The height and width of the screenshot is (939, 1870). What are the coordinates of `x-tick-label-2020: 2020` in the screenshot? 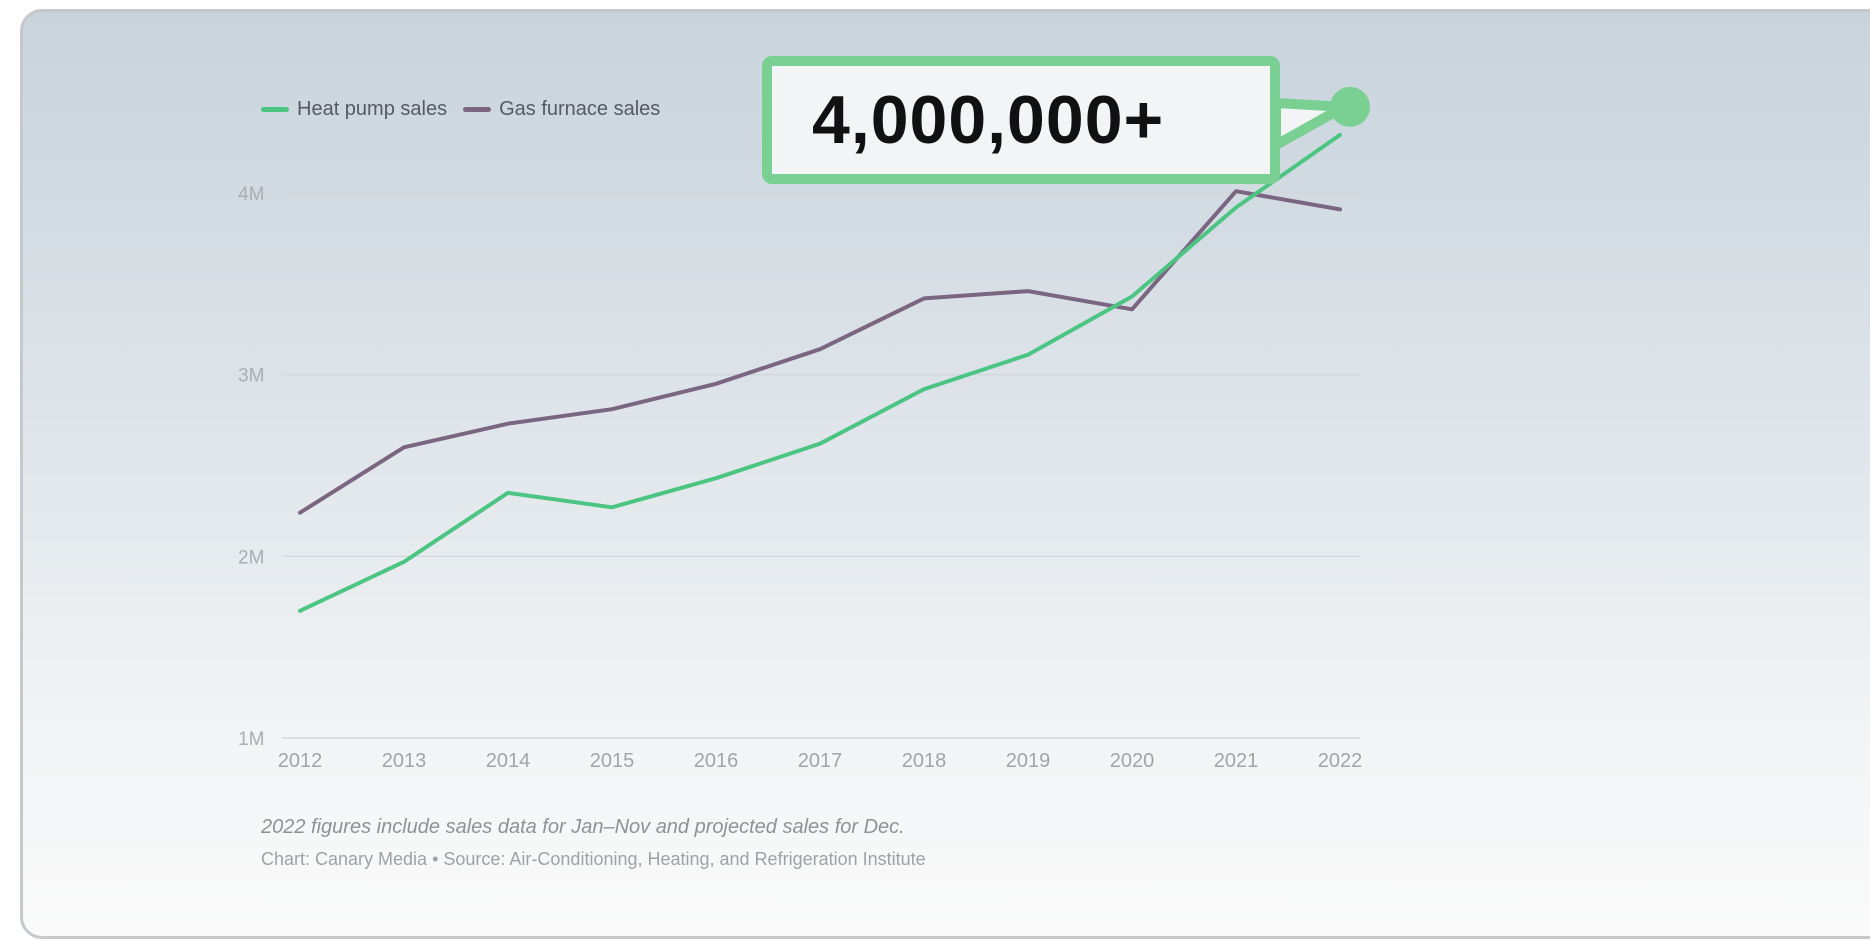 It's located at (1132, 761).